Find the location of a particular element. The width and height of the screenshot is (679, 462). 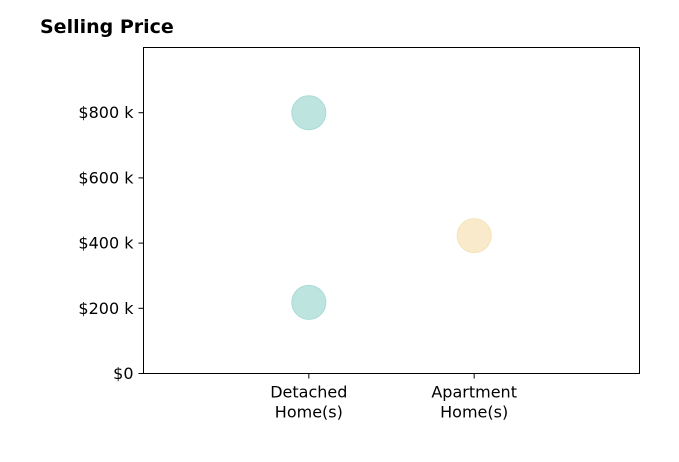

y-tick-label: $600 k is located at coordinates (106, 177).